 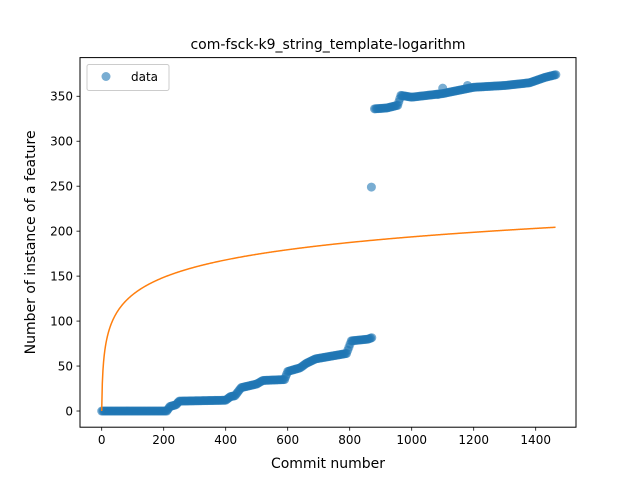 What do you see at coordinates (473, 440) in the screenshot?
I see `x-tick-label: 1200` at bounding box center [473, 440].